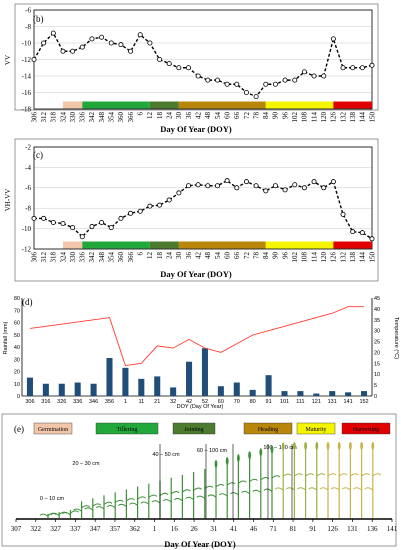  What do you see at coordinates (353, 117) in the screenshot?
I see `panel-b-xtick-label: 138` at bounding box center [353, 117].